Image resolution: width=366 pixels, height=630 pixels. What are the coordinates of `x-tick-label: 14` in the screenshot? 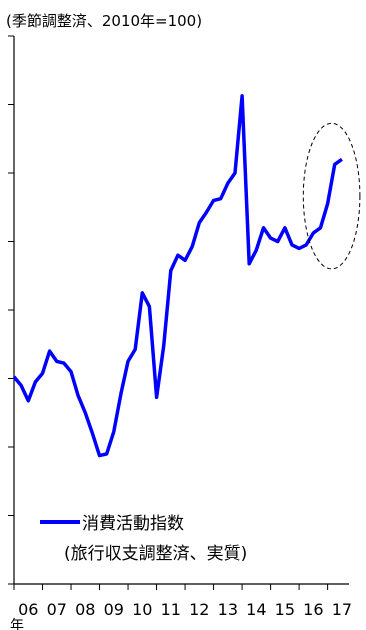 It's located at (256, 609).